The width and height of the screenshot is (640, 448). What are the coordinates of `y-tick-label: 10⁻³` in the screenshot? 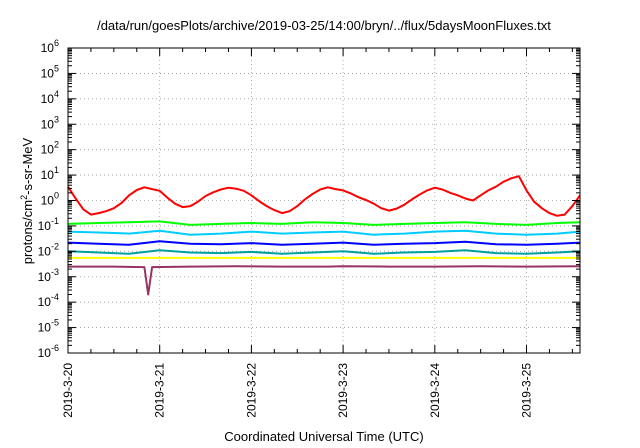 It's located at (48, 275).